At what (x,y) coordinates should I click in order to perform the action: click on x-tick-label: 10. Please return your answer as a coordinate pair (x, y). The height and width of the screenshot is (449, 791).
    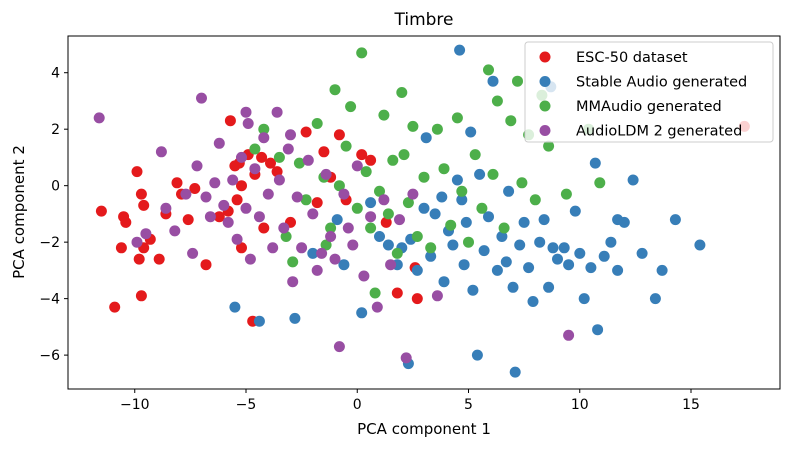
    Looking at the image, I should click on (580, 405).